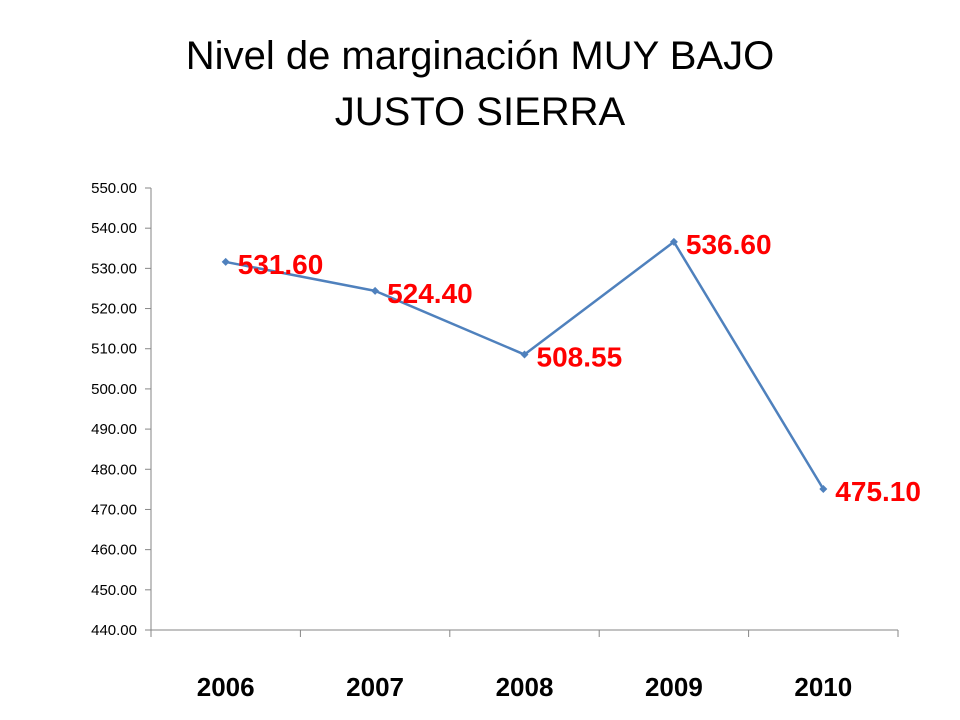  I want to click on x-category-label: 2008, so click(525, 687).